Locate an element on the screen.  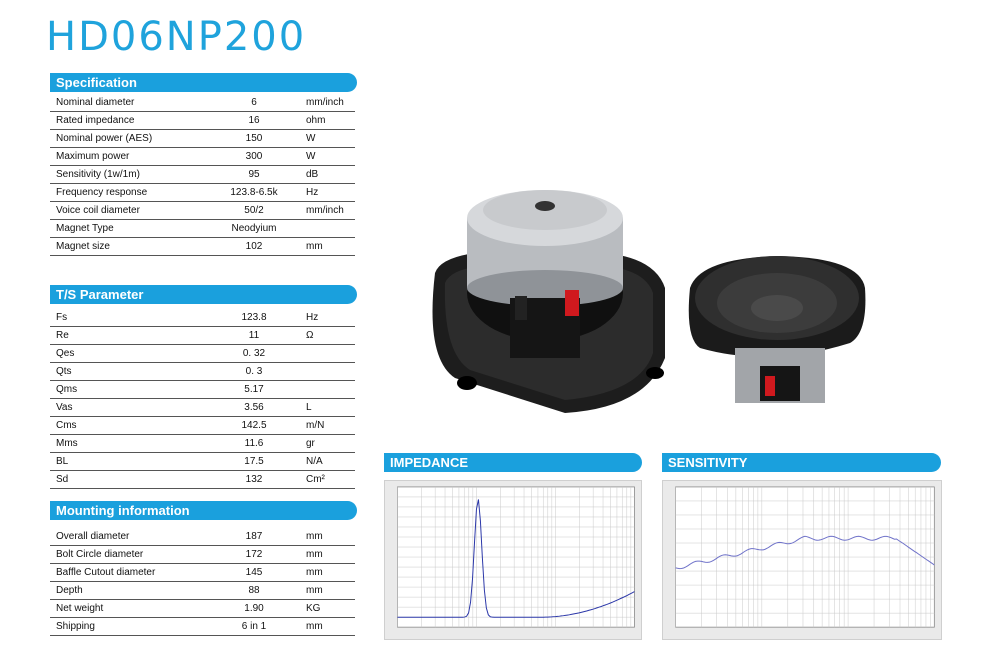
mount-row: Shipping 6 in 1 mm is located at coordinates (202, 627).